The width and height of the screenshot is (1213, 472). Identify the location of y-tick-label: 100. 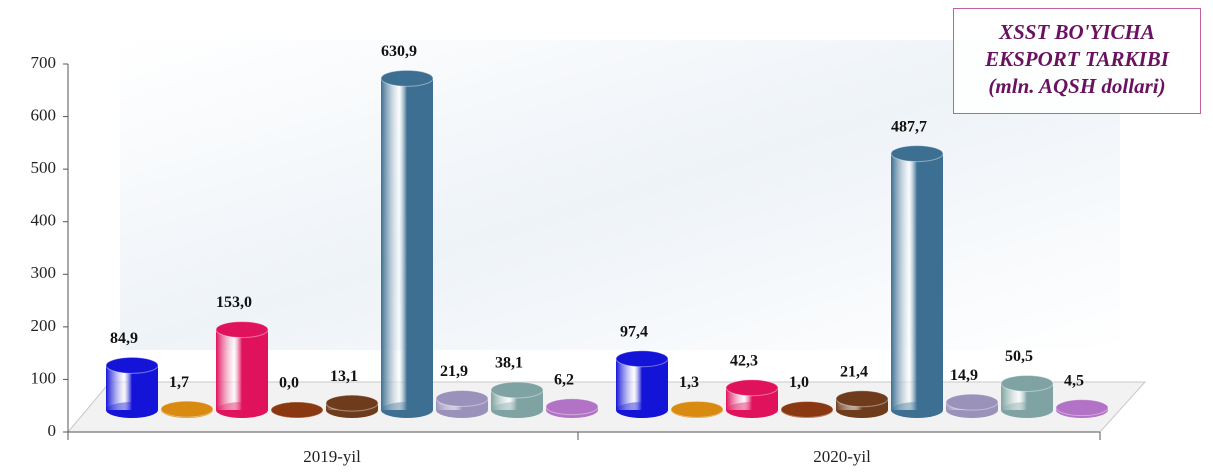
(44, 377).